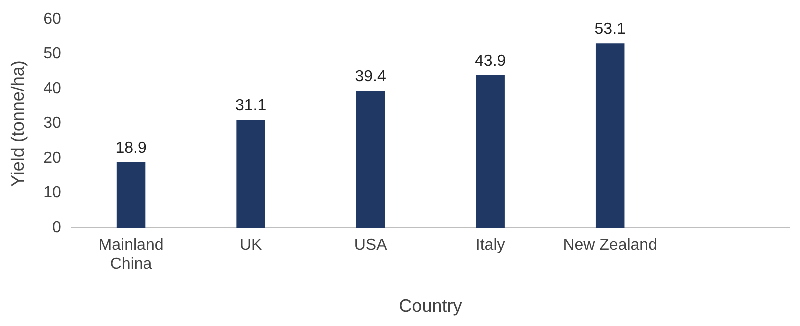  Describe the element at coordinates (53, 158) in the screenshot. I see `y-tick-label: 20` at that location.